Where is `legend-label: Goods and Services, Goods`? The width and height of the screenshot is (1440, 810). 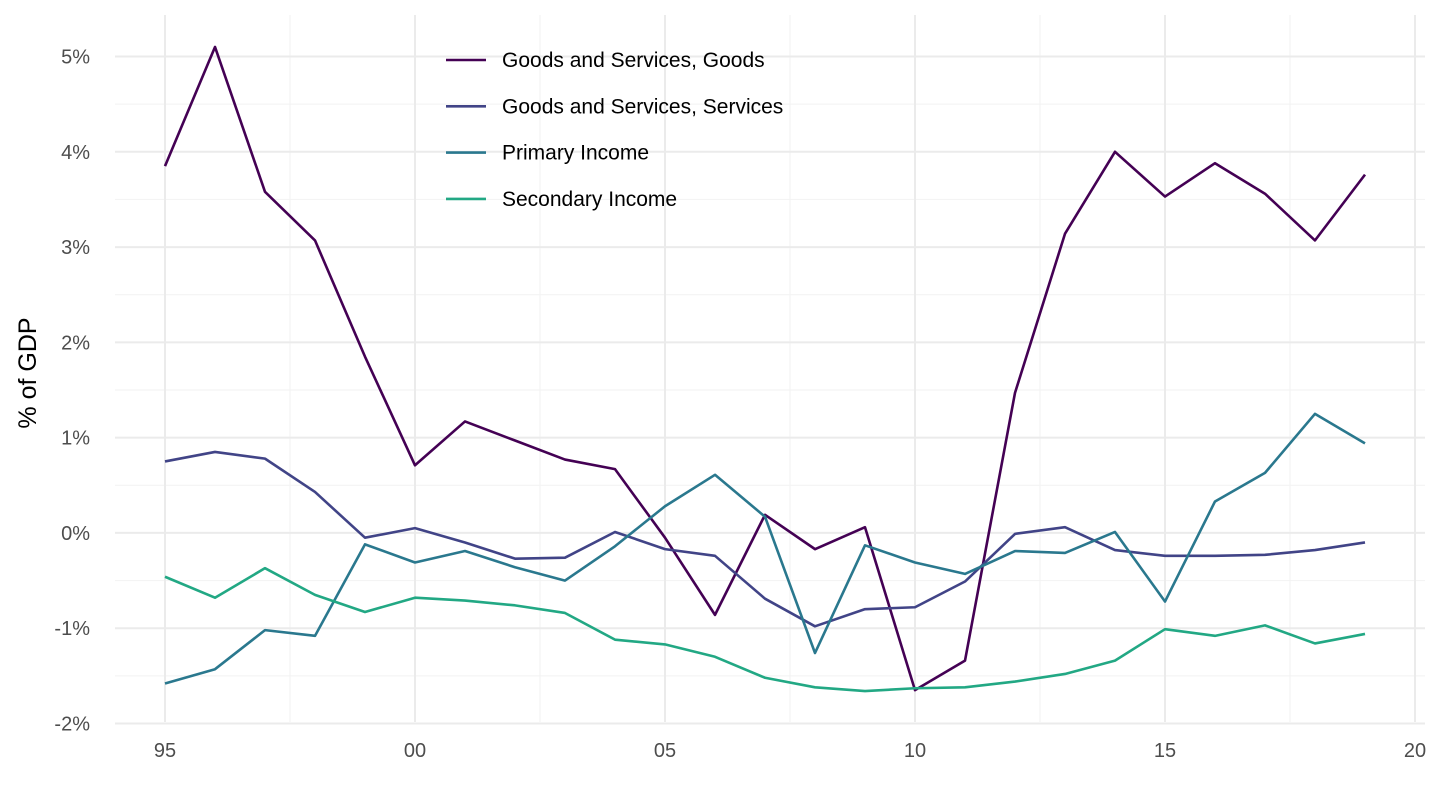 legend-label: Goods and Services, Goods is located at coordinates (633, 60).